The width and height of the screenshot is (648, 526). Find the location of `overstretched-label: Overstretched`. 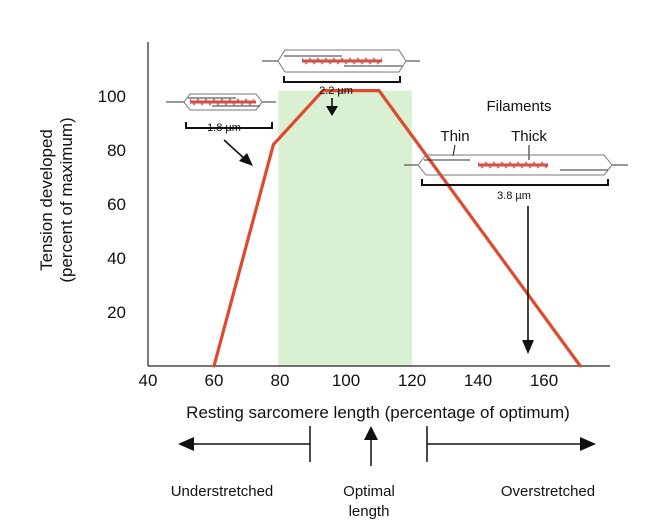

overstretched-label: Overstretched is located at coordinates (548, 491).